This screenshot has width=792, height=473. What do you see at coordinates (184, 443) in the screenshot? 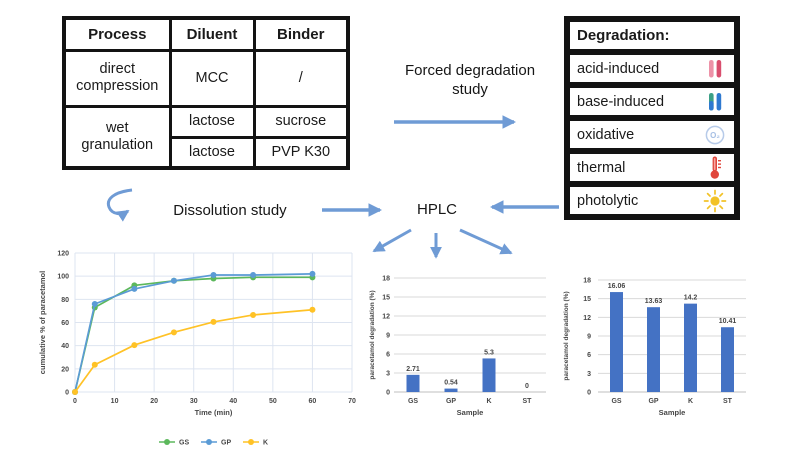
I see `svg-text: GS` at bounding box center [184, 443].